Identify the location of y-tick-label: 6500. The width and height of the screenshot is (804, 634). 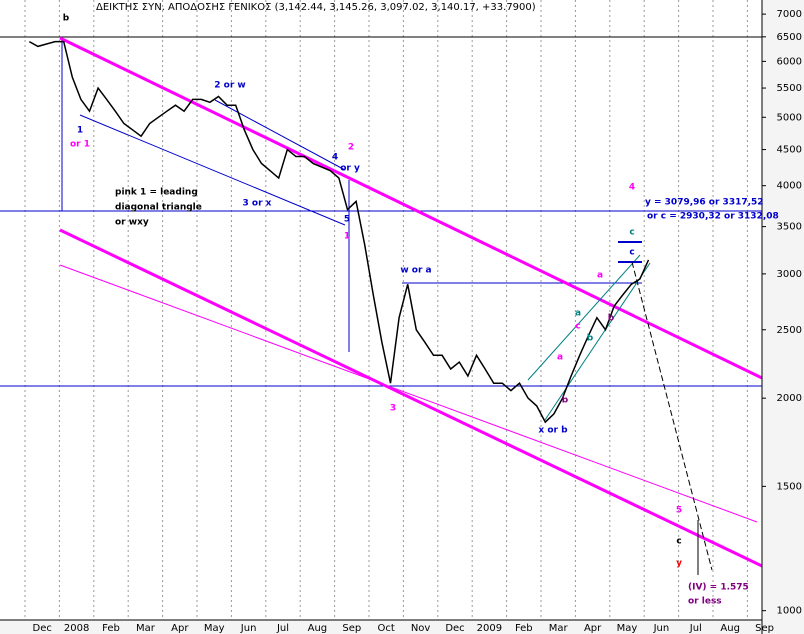
(789, 37).